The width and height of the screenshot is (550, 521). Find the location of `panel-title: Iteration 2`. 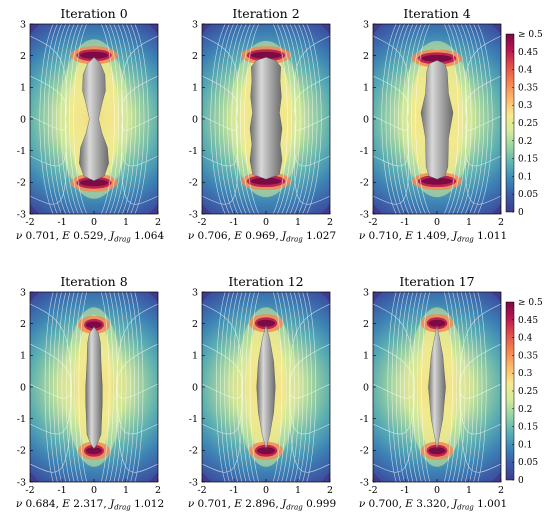

panel-title: Iteration 2 is located at coordinates (265, 13).